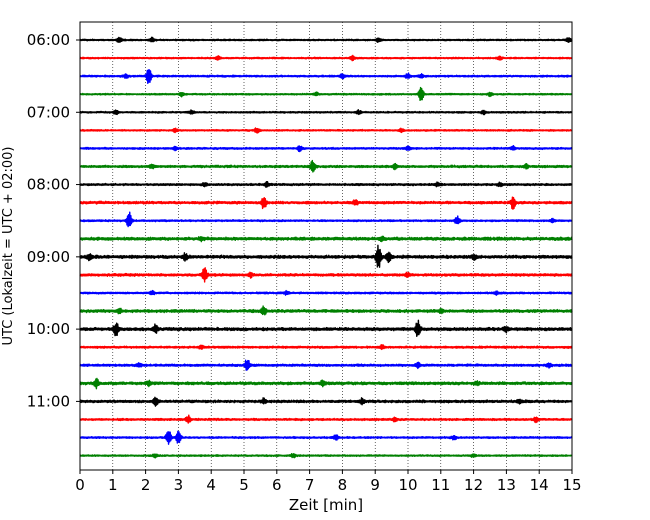 The height and width of the screenshot is (520, 650). Describe the element at coordinates (146, 485) in the screenshot. I see `x-tick-label: 2` at that location.